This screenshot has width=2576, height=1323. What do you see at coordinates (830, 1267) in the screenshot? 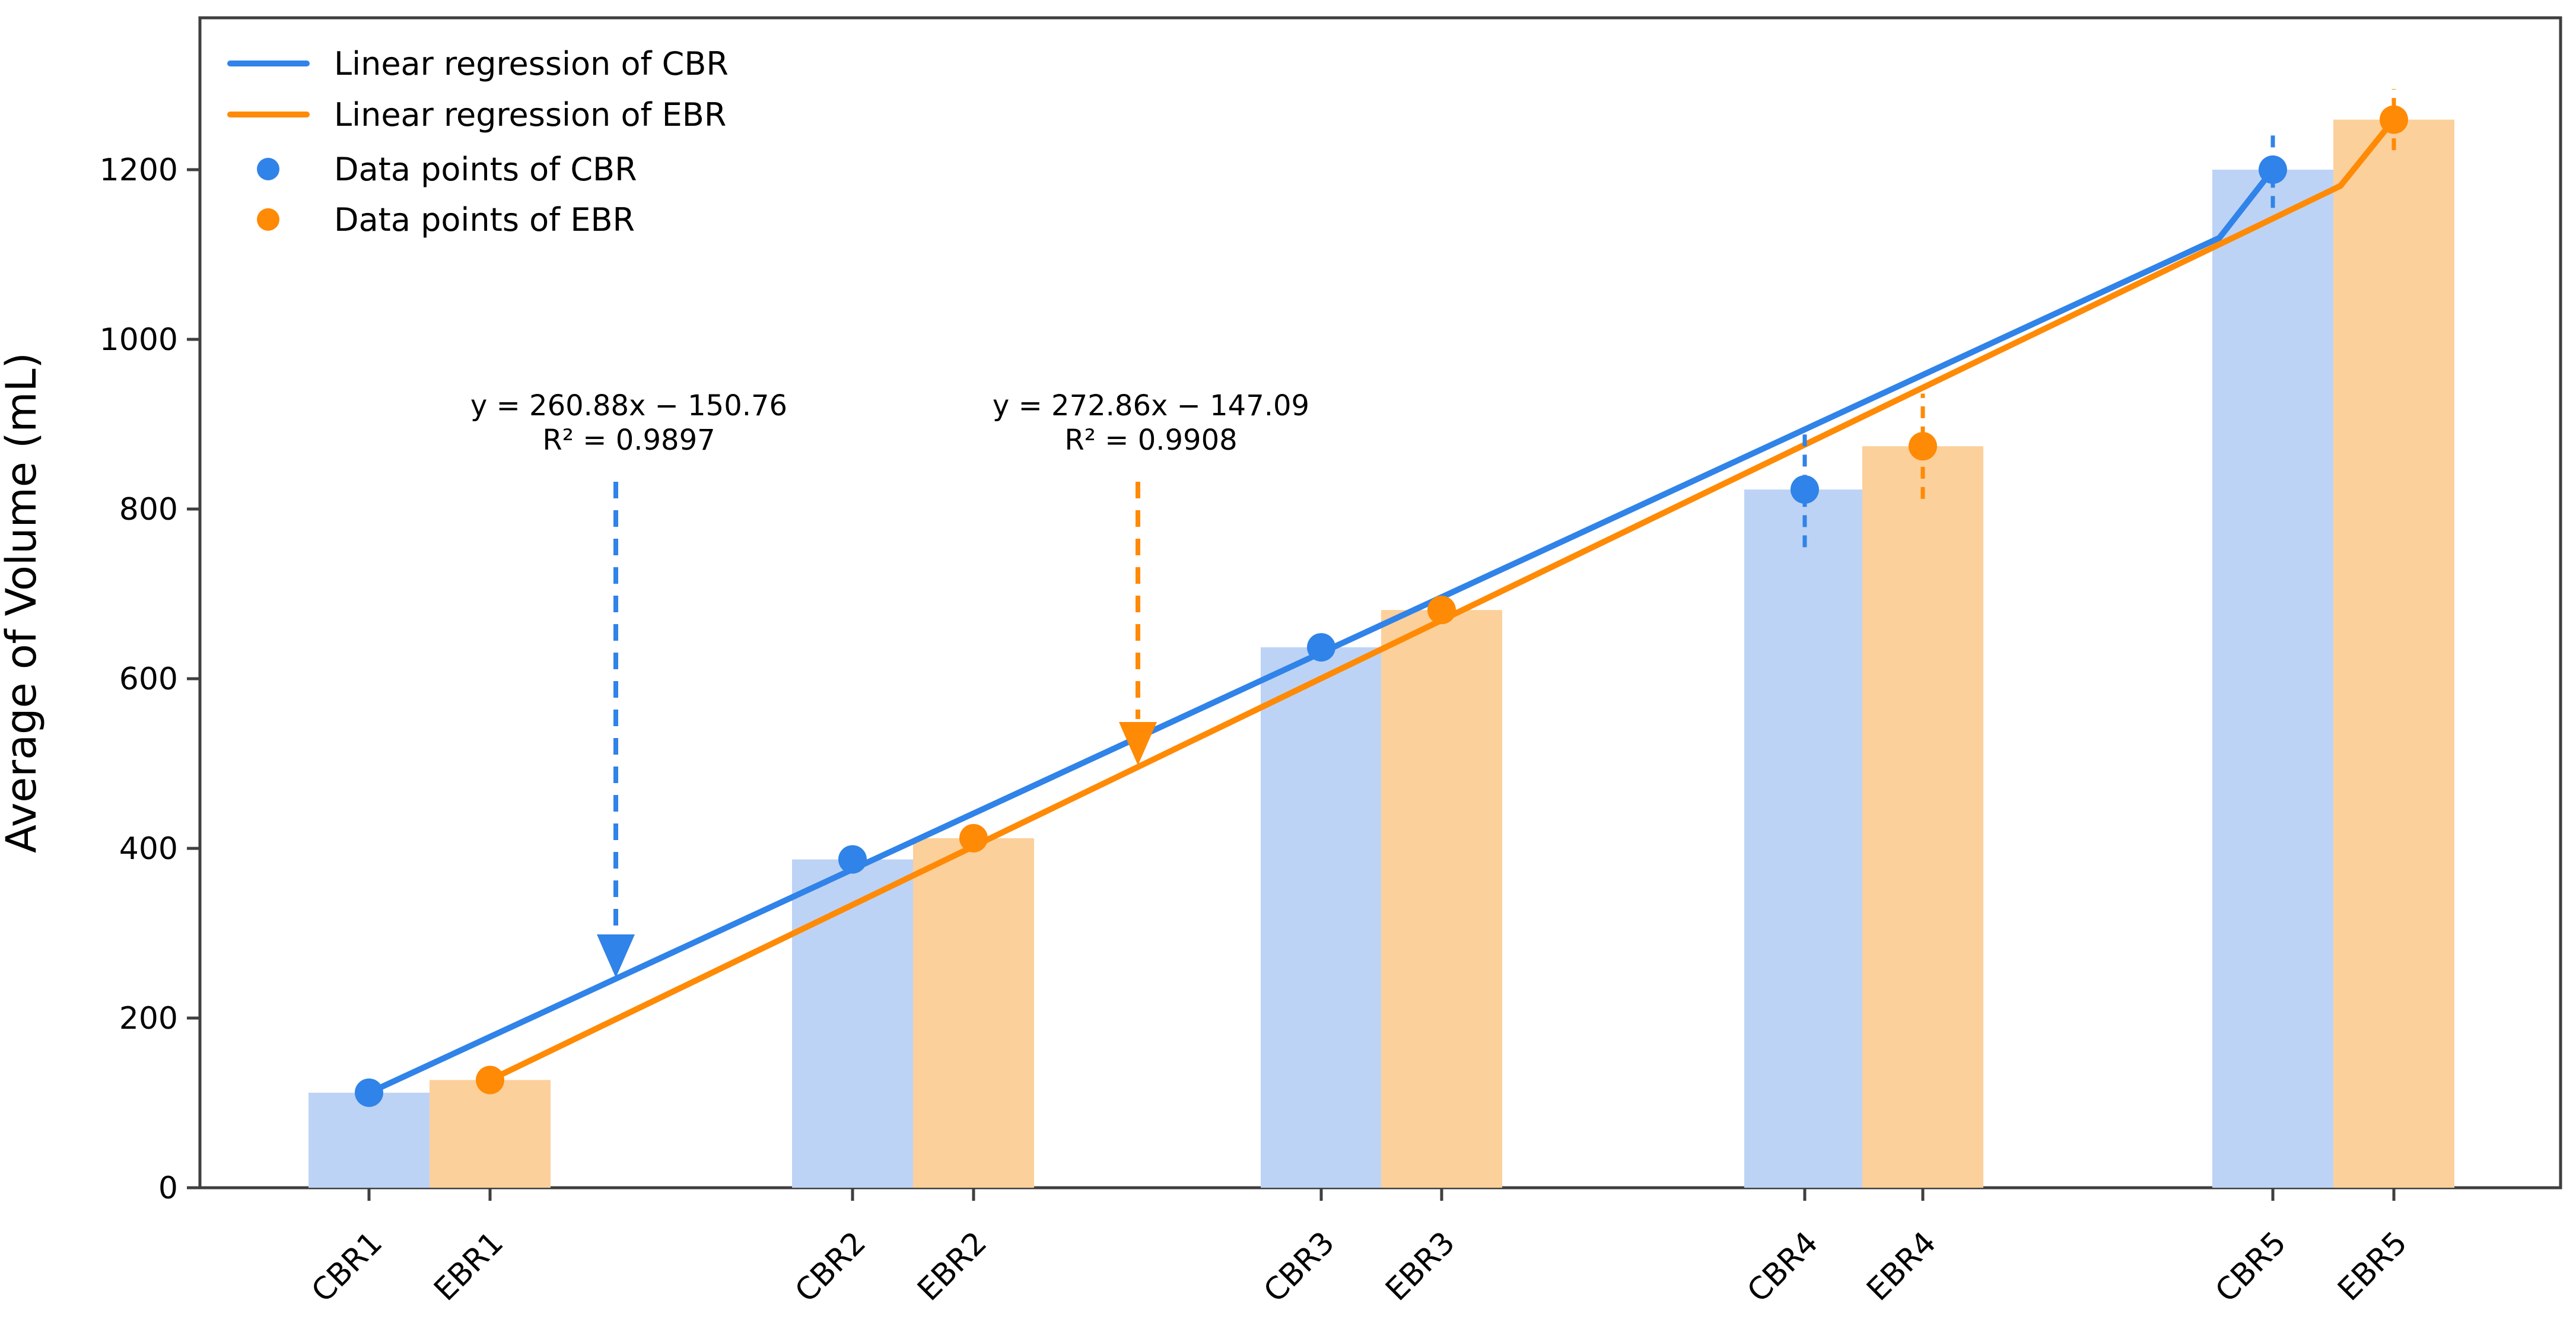
I see `x-tick-label-CBR2: CBR2` at bounding box center [830, 1267].